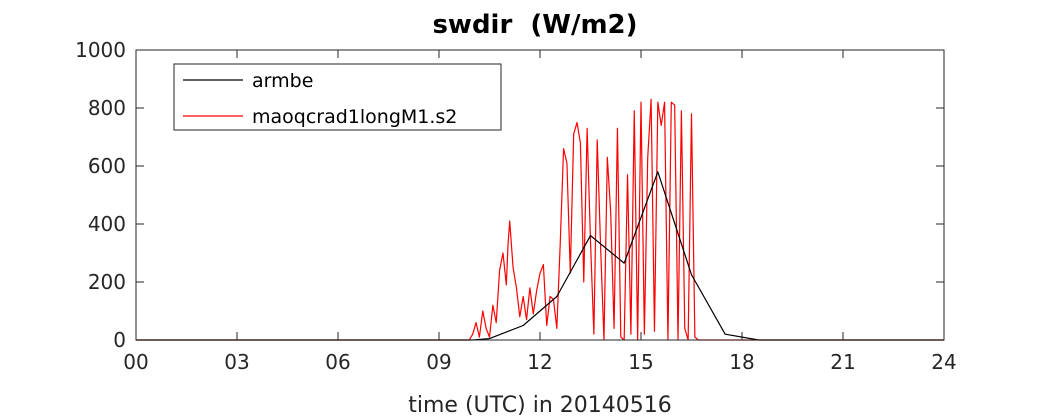  Describe the element at coordinates (943, 362) in the screenshot. I see `x-tick-label: 24` at that location.